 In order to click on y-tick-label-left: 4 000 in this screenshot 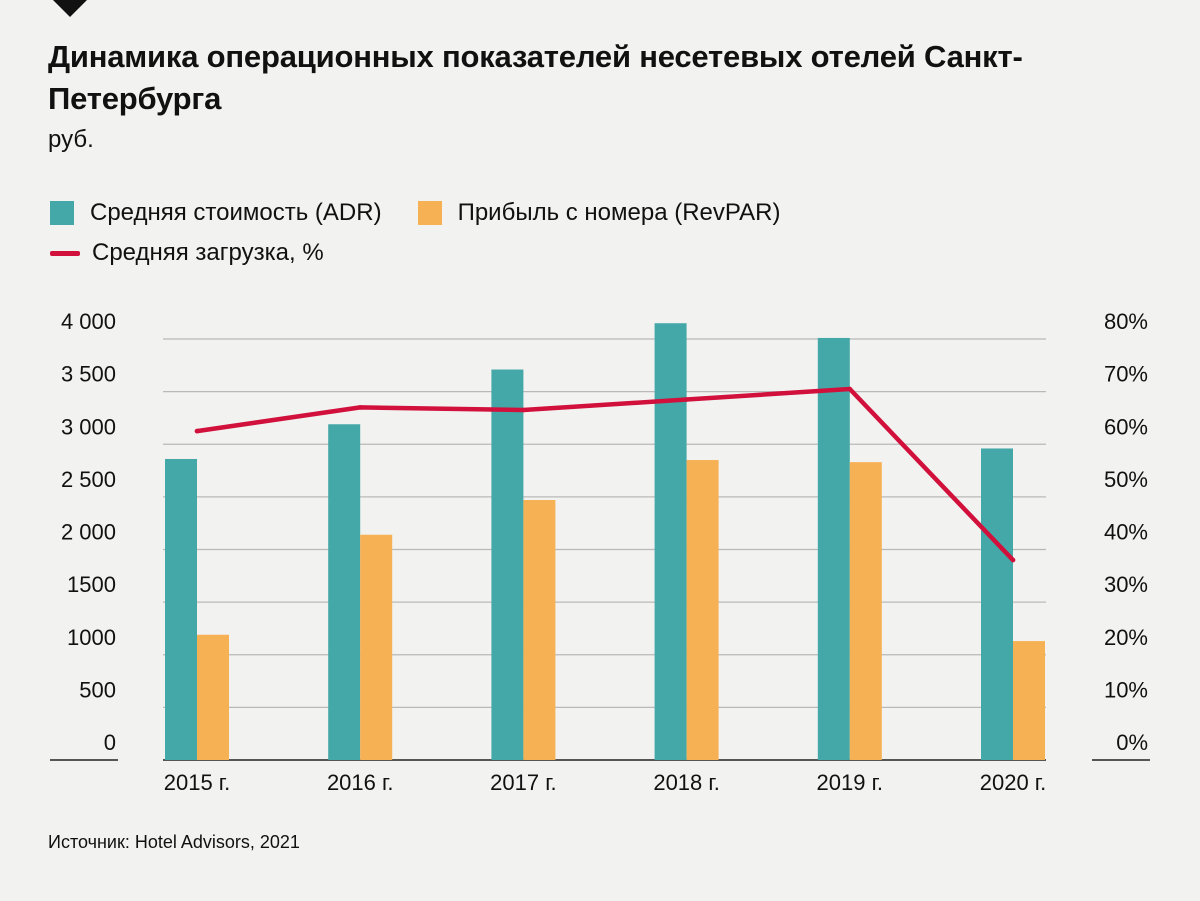, I will do `click(88, 321)`.